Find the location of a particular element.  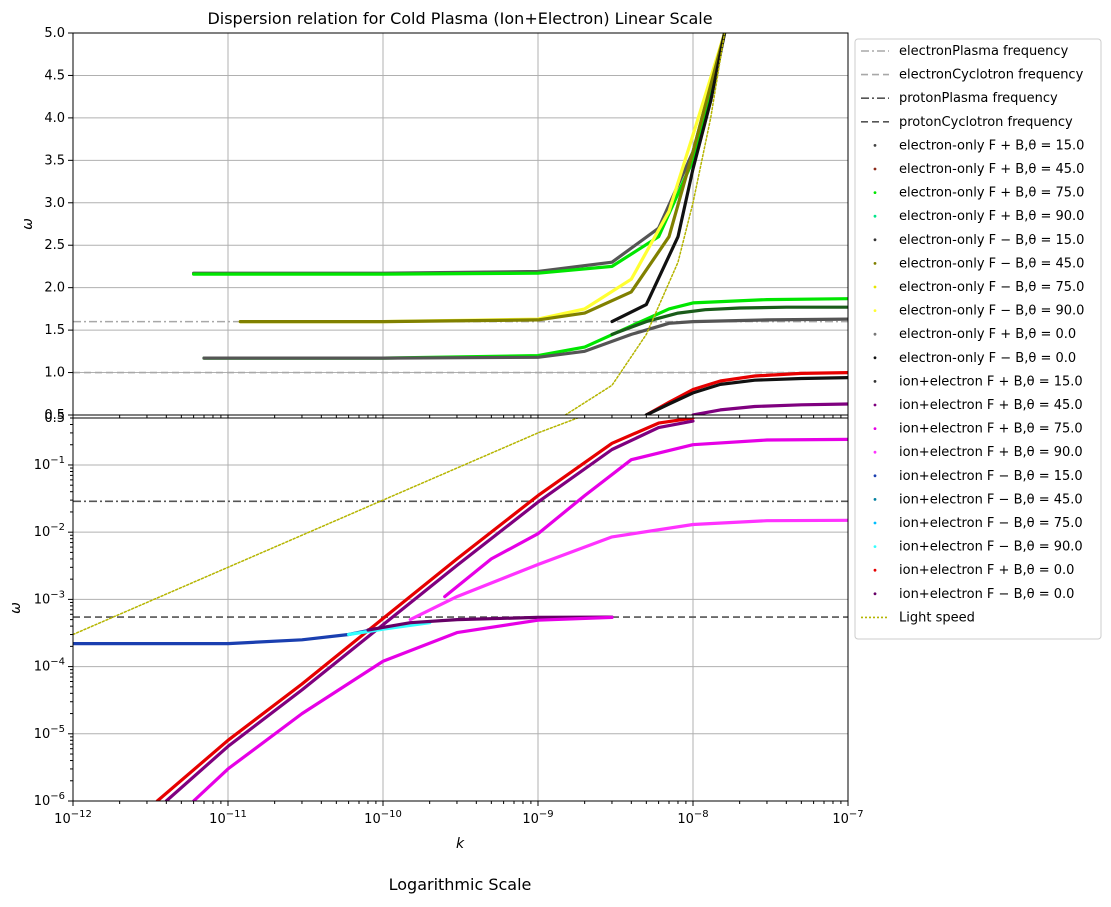

y-tick-exponent: −4 is located at coordinates (57, 662).